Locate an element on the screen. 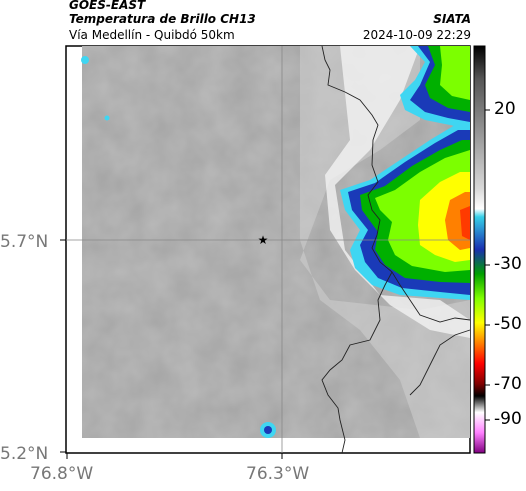  colorbar-label: -50 is located at coordinates (508, 324).